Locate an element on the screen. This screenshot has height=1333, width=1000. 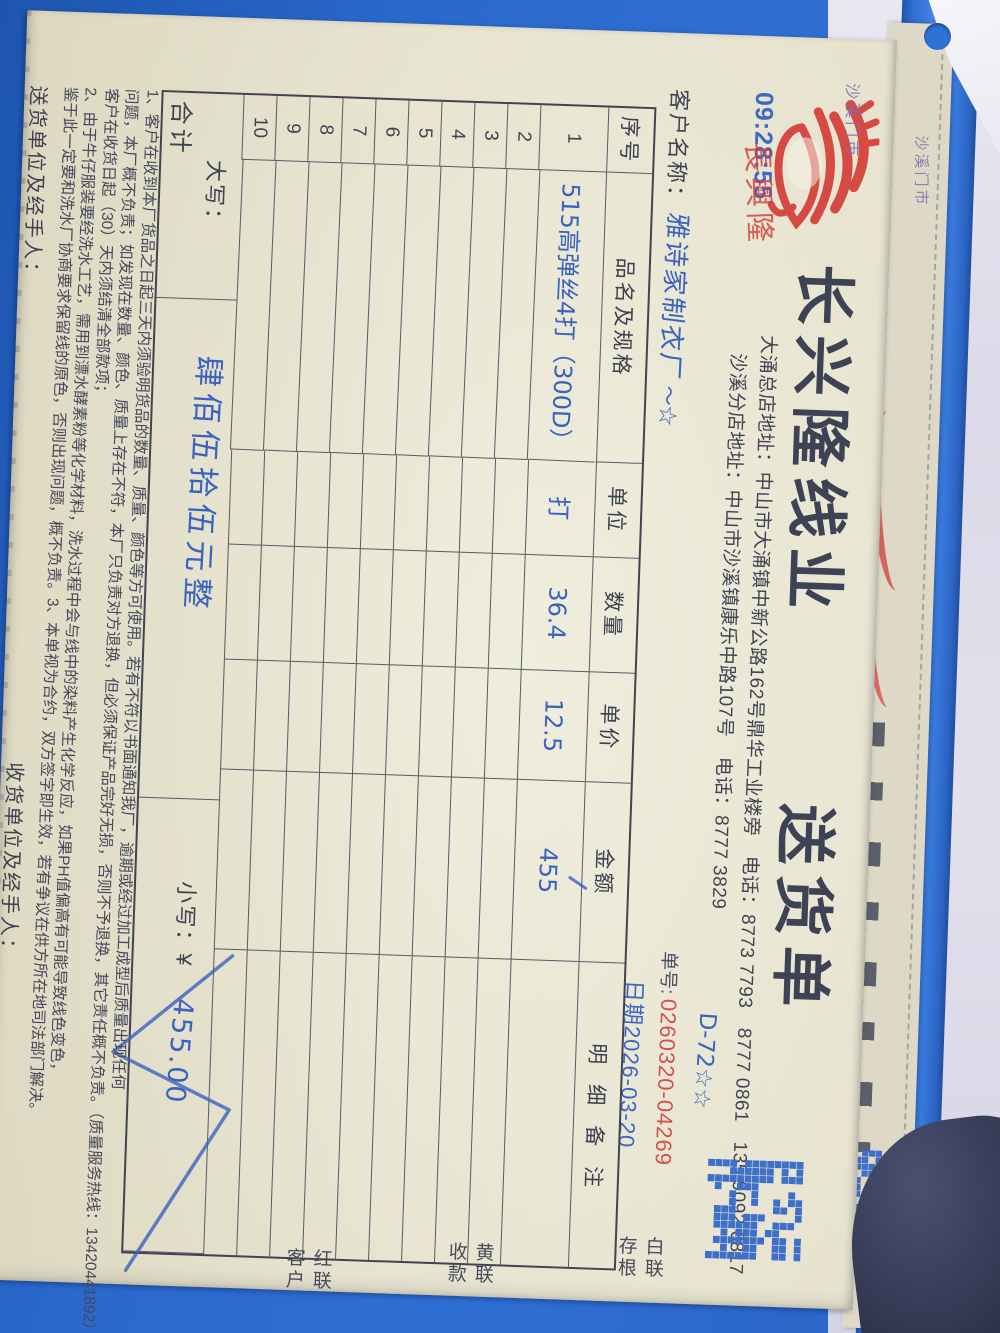
item-unit-handwritten: 打 is located at coordinates (560, 508).